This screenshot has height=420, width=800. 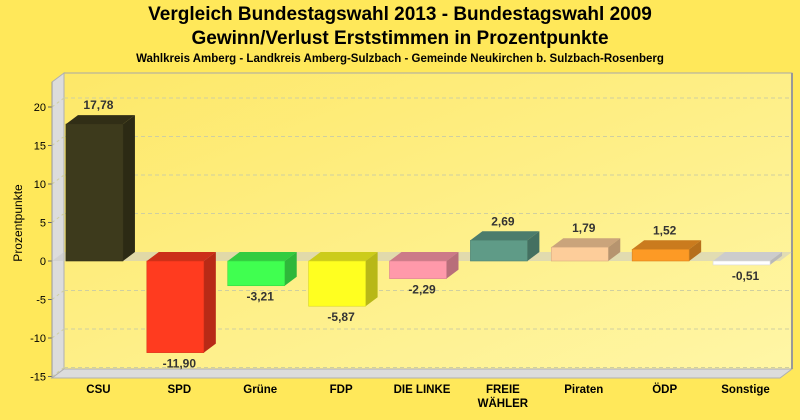 What do you see at coordinates (40, 108) in the screenshot?
I see `y-tick-label: 20` at bounding box center [40, 108].